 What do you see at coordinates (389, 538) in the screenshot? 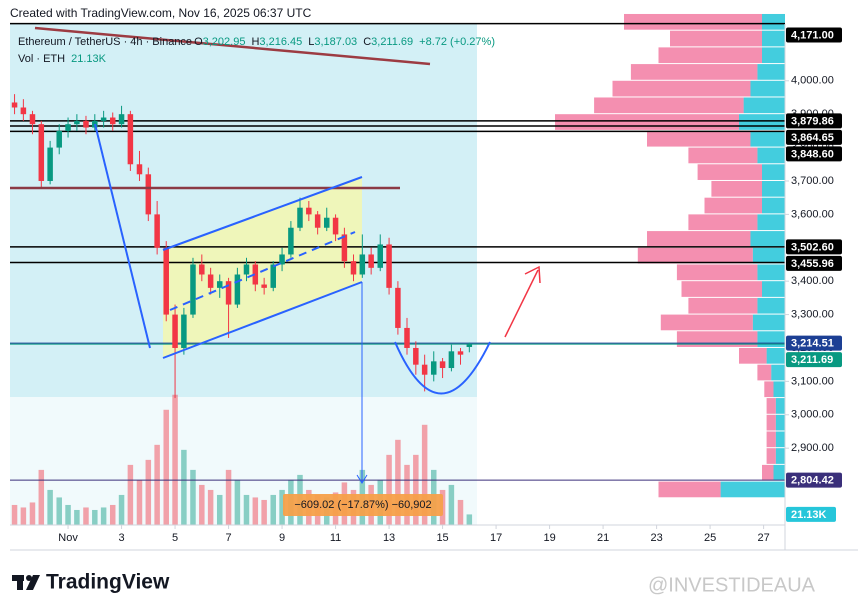
I see `x-tick-label: 13` at bounding box center [389, 538].